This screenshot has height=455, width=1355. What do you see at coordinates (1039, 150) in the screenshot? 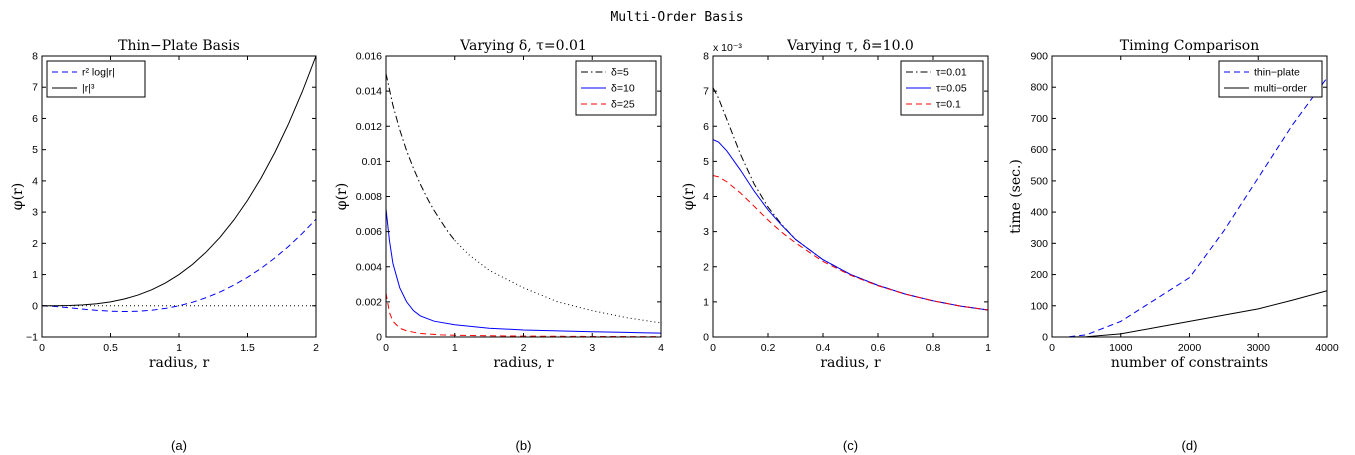
I see `y-tick-label: 600` at bounding box center [1039, 150].